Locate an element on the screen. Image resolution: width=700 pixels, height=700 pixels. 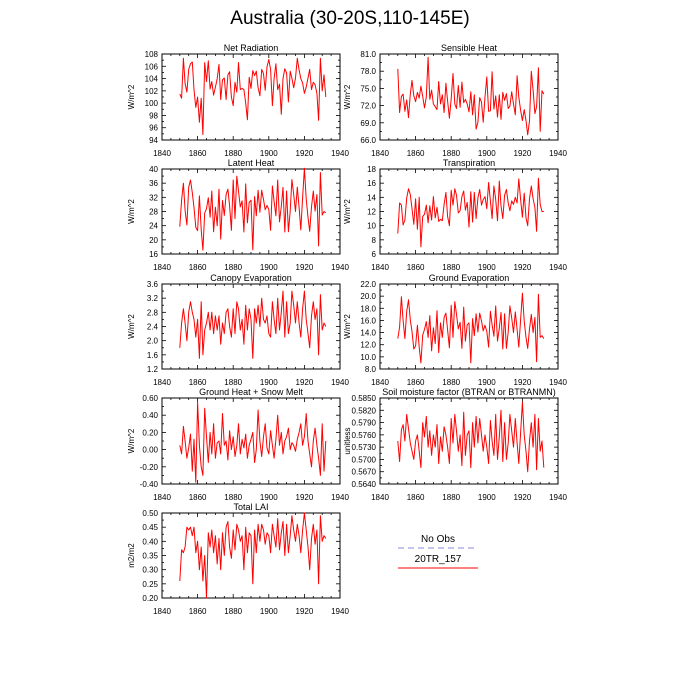
panel-8-xtick-label: 1880 is located at coordinates (451, 497).